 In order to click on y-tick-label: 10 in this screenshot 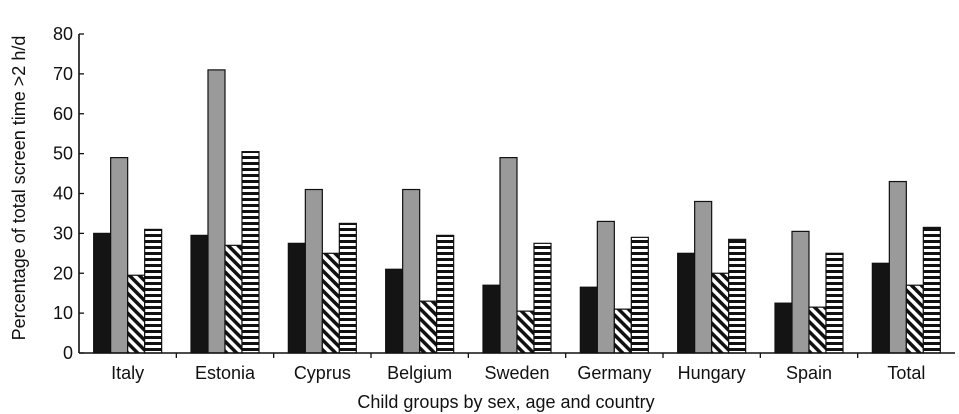, I will do `click(63, 313)`.